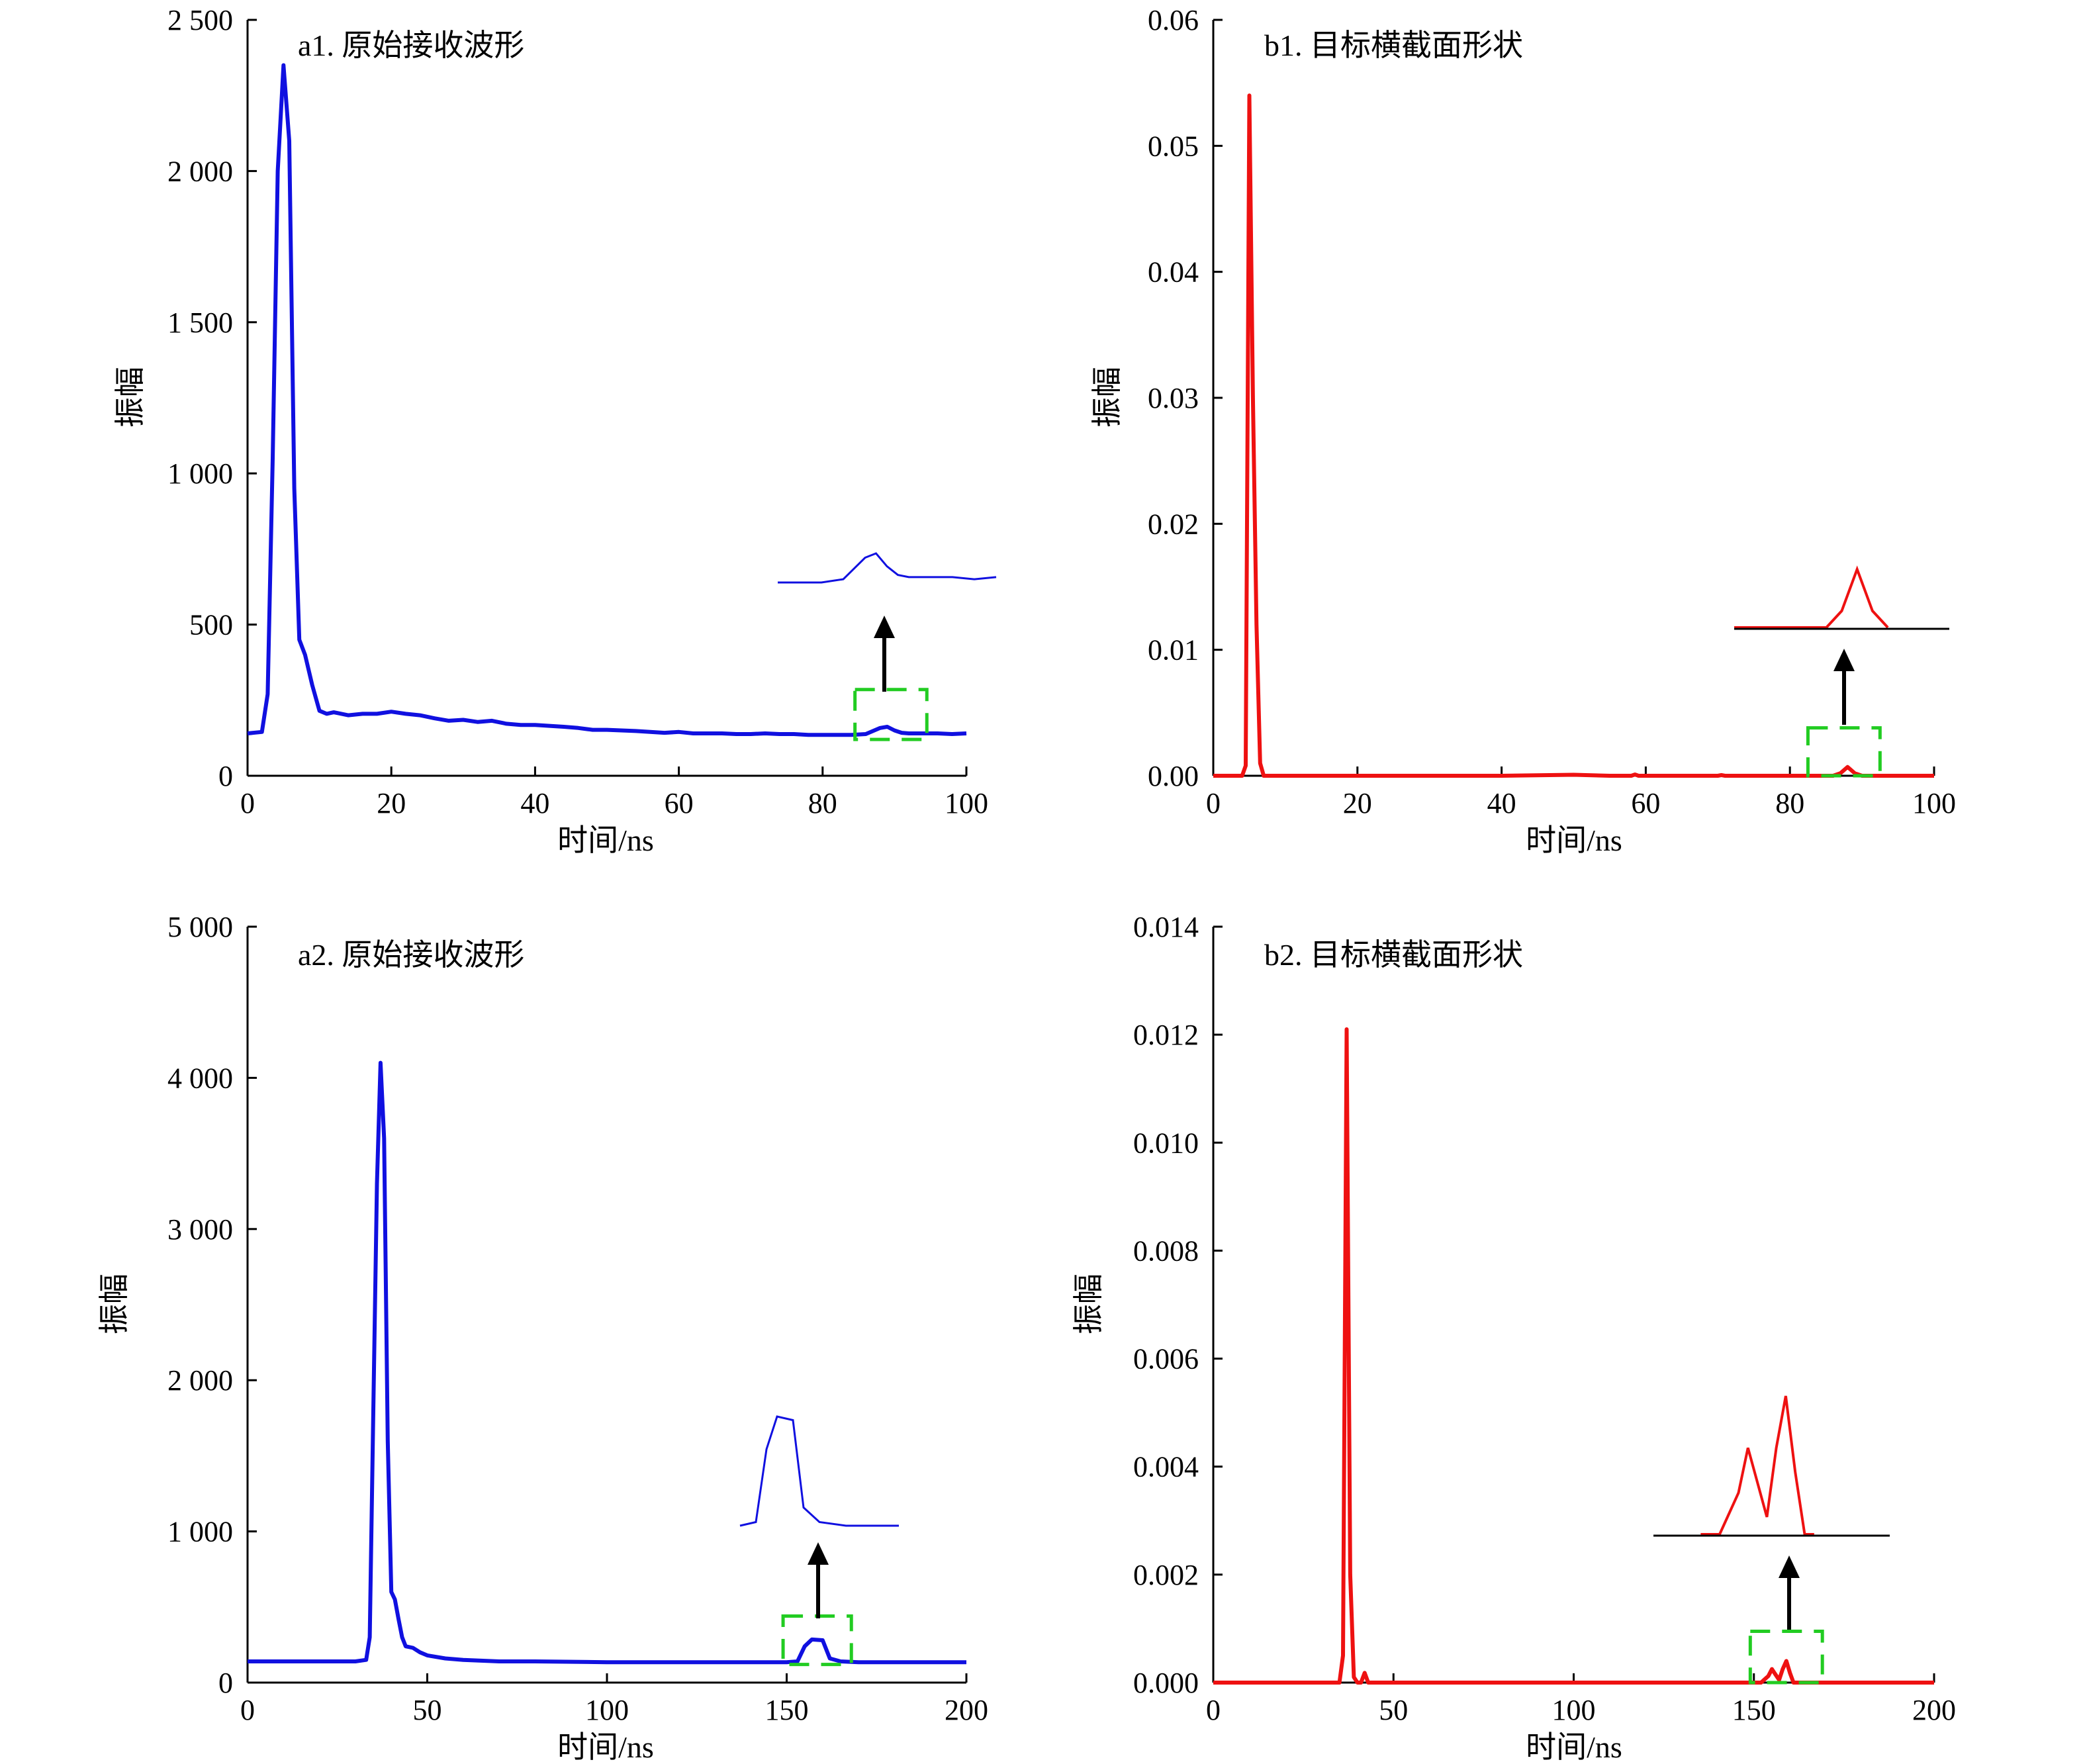 Image resolution: width=2085 pixels, height=1764 pixels. I want to click on panel-b1-x-tick-label: 100, so click(1934, 803).